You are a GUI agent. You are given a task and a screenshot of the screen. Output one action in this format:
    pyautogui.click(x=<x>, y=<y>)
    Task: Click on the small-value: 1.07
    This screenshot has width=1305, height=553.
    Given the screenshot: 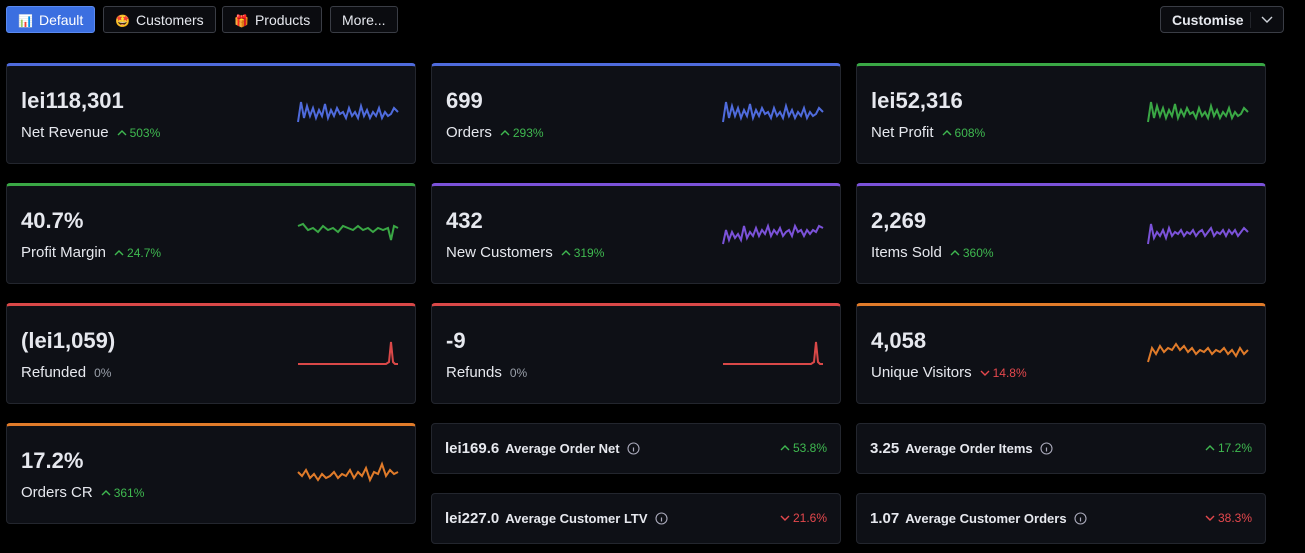 What is the action you would take?
    pyautogui.click(x=885, y=518)
    